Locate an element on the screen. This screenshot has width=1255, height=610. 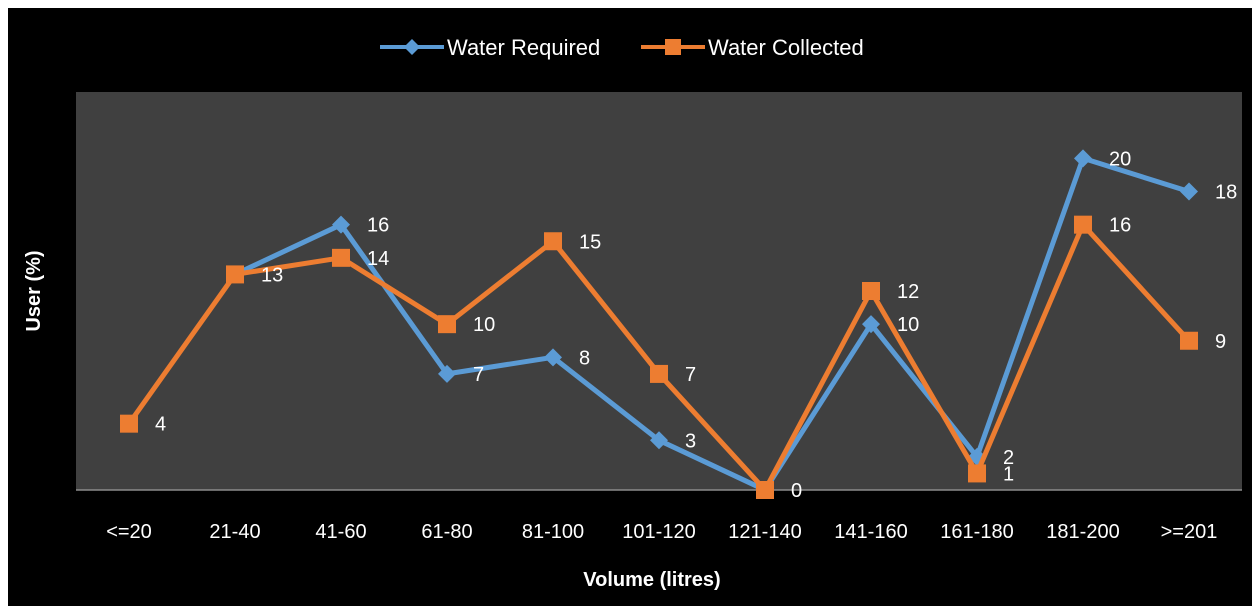
data-label-water-collected: 0 is located at coordinates (796, 491).